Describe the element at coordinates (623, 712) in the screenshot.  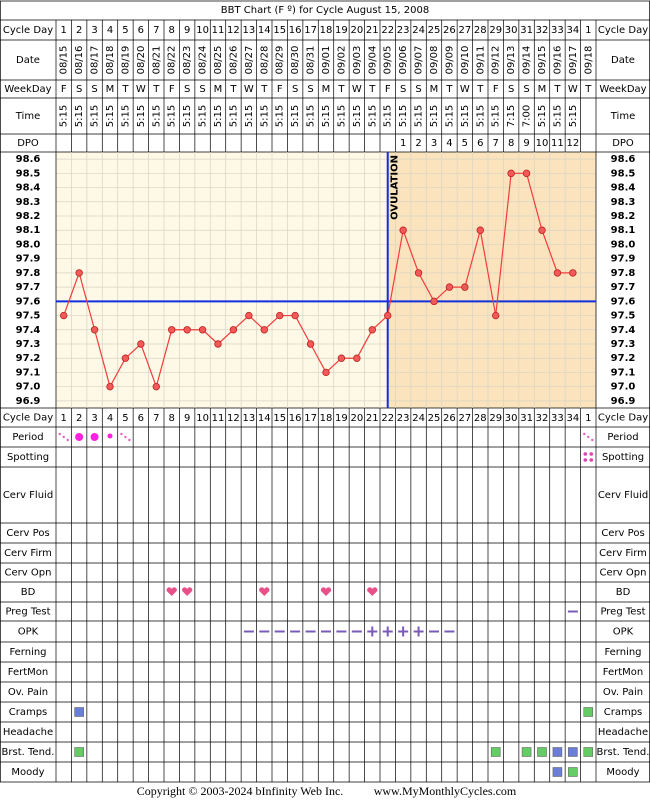
I see `row-label: Cramps` at that location.